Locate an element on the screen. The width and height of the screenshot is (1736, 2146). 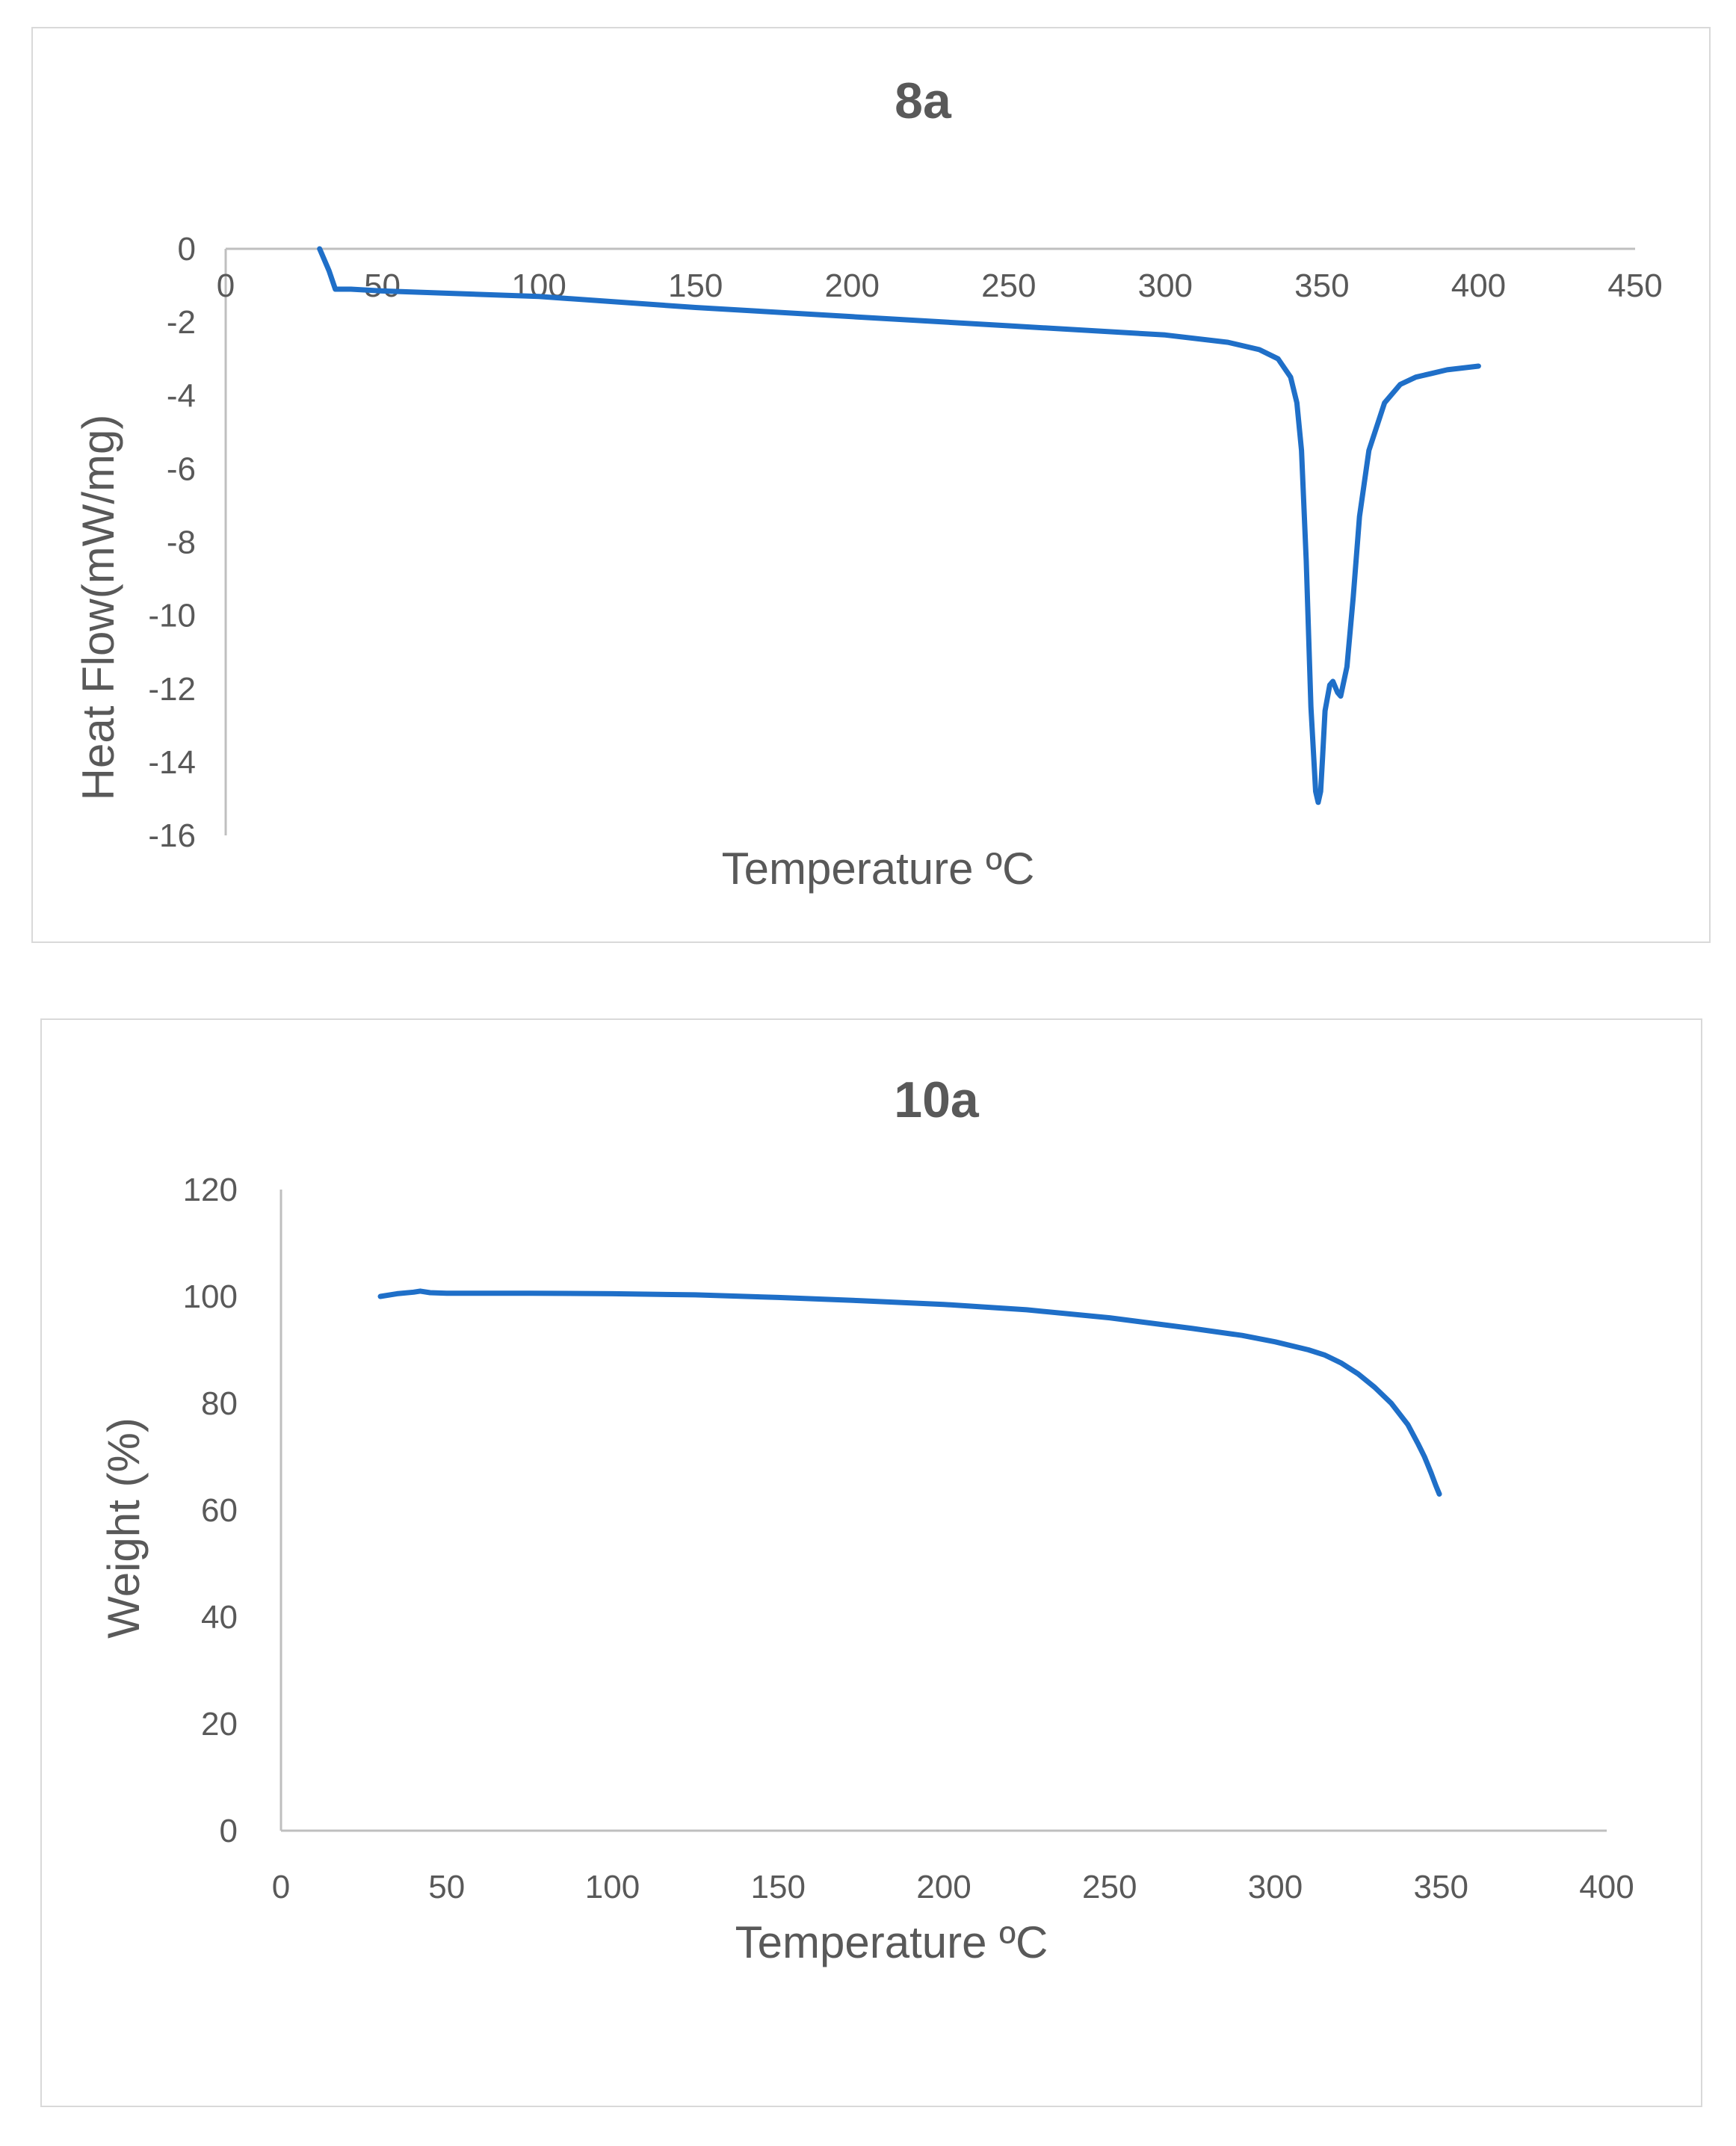
y-tick-label: -10 is located at coordinates (172, 616).